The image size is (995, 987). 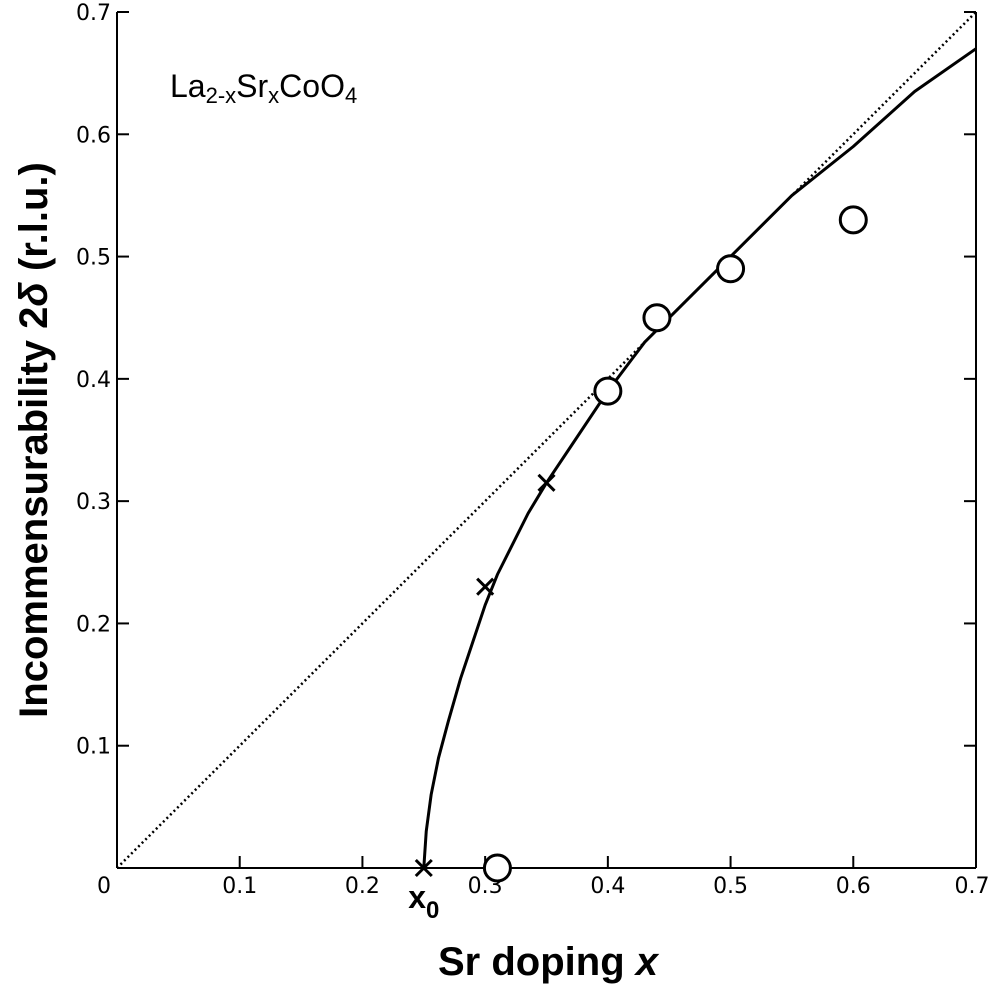 What do you see at coordinates (239, 886) in the screenshot?
I see `x-tick-label: 0.1` at bounding box center [239, 886].